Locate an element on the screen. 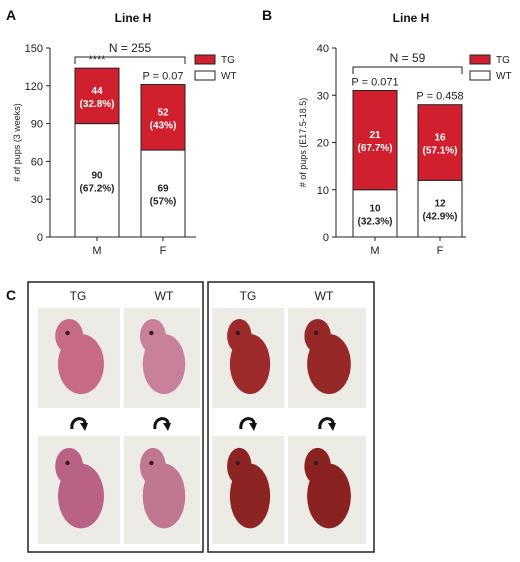  bar-annotation-f: P = 0.458 is located at coordinates (439, 97).